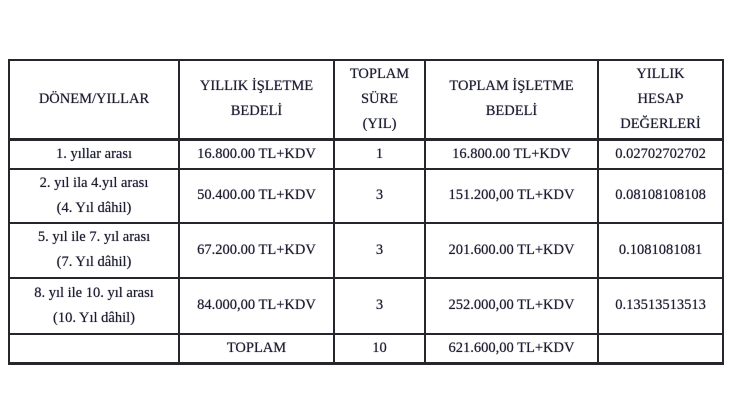 Image resolution: width=730 pixels, height=420 pixels. What do you see at coordinates (511, 195) in the screenshot?
I see `total-fee-cell: 151.200,00 TL+KDV` at bounding box center [511, 195].